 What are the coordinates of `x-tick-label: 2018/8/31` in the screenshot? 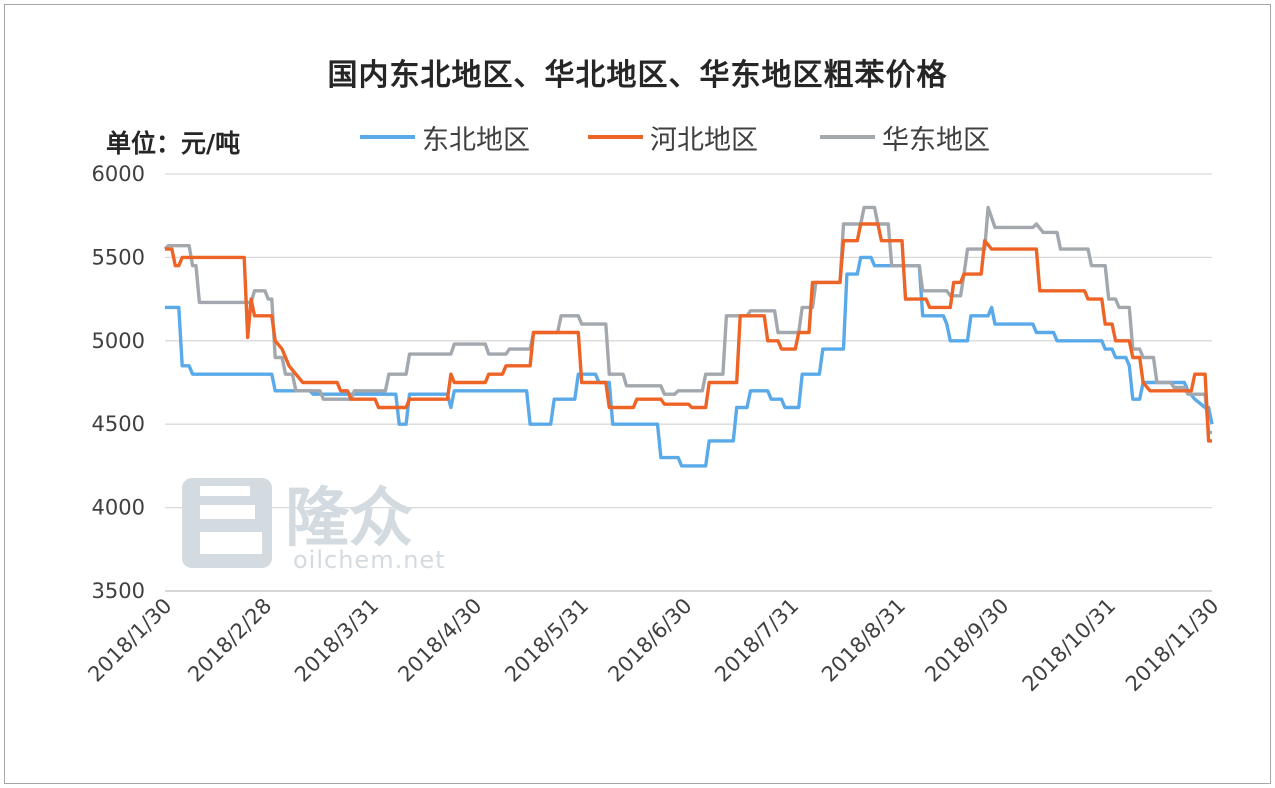 It's located at (863, 640).